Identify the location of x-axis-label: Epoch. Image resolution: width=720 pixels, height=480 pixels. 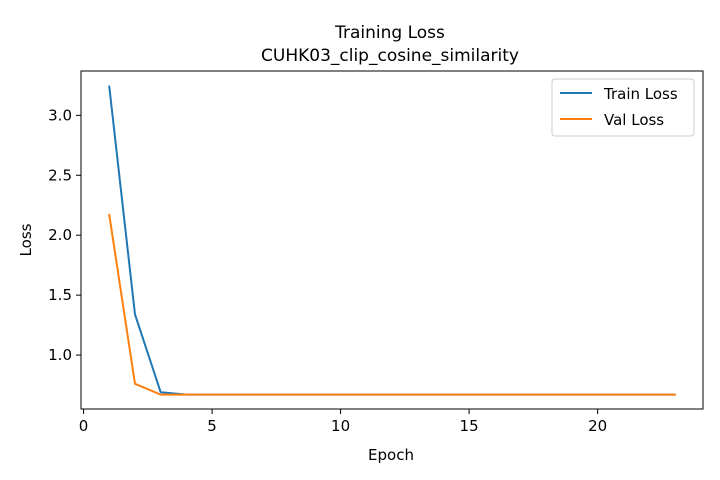
(391, 455).